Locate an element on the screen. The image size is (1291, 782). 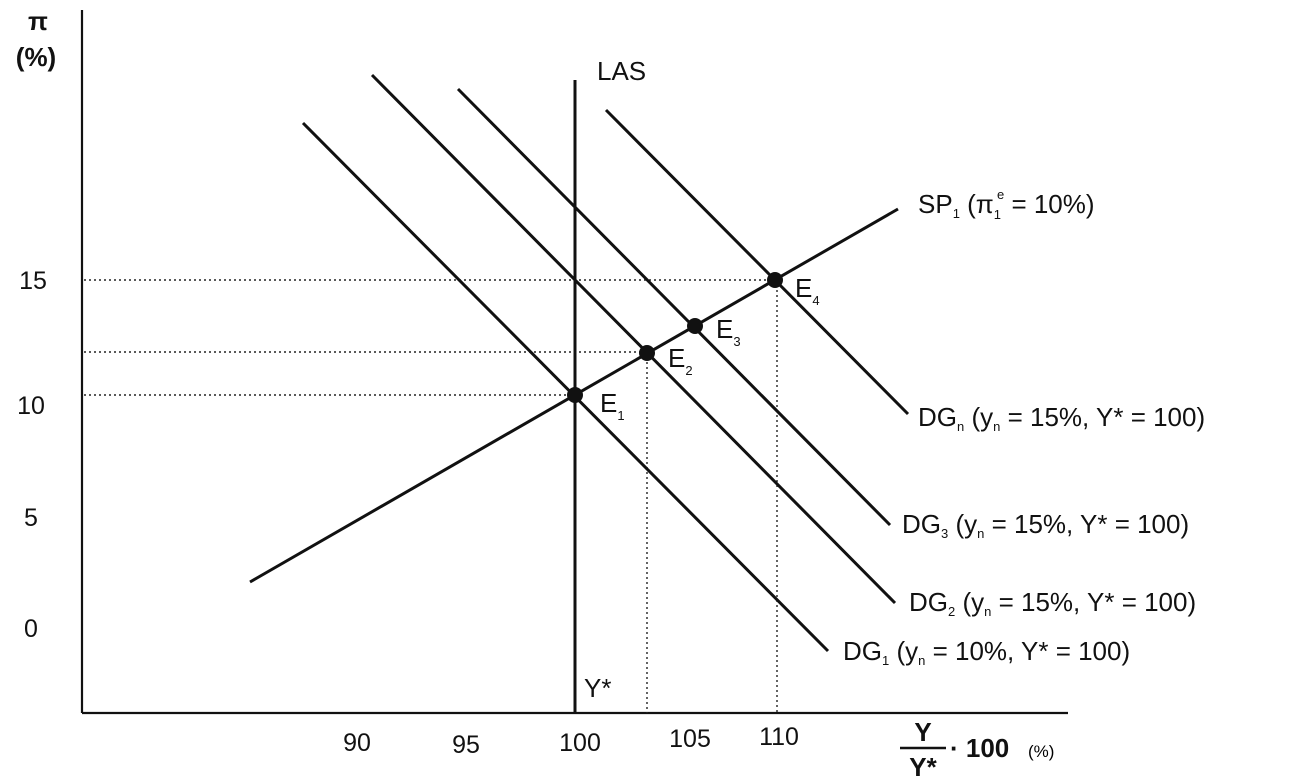
x-label-denominator: Y* is located at coordinates (923, 767).